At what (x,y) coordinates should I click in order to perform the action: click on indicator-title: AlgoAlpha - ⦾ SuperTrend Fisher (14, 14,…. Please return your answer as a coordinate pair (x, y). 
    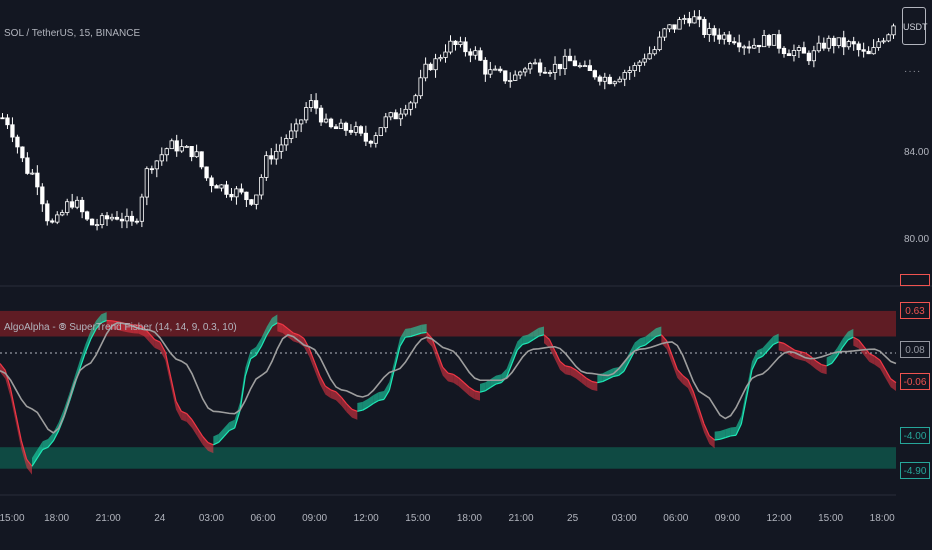
    Looking at the image, I should click on (120, 327).